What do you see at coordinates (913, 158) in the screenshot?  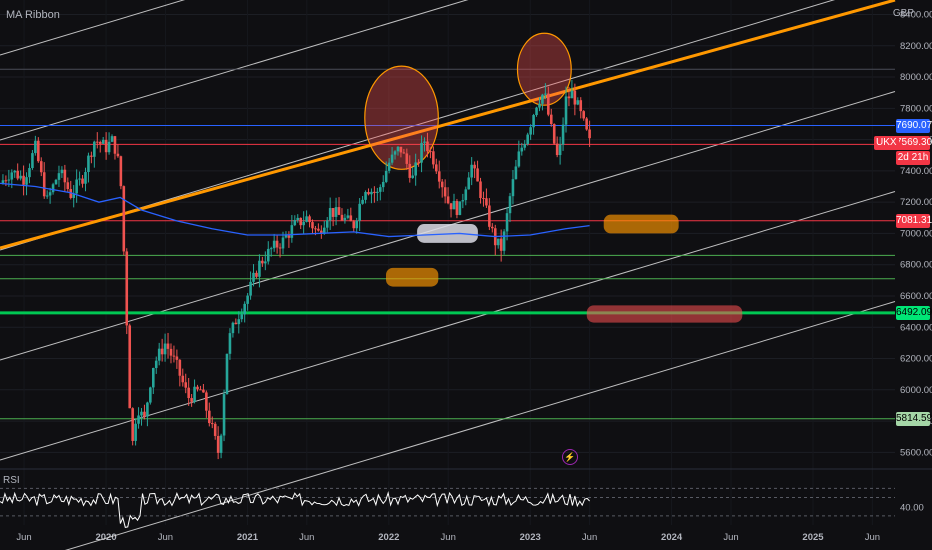 I see `countdown-tag: 2d 21h` at bounding box center [913, 158].